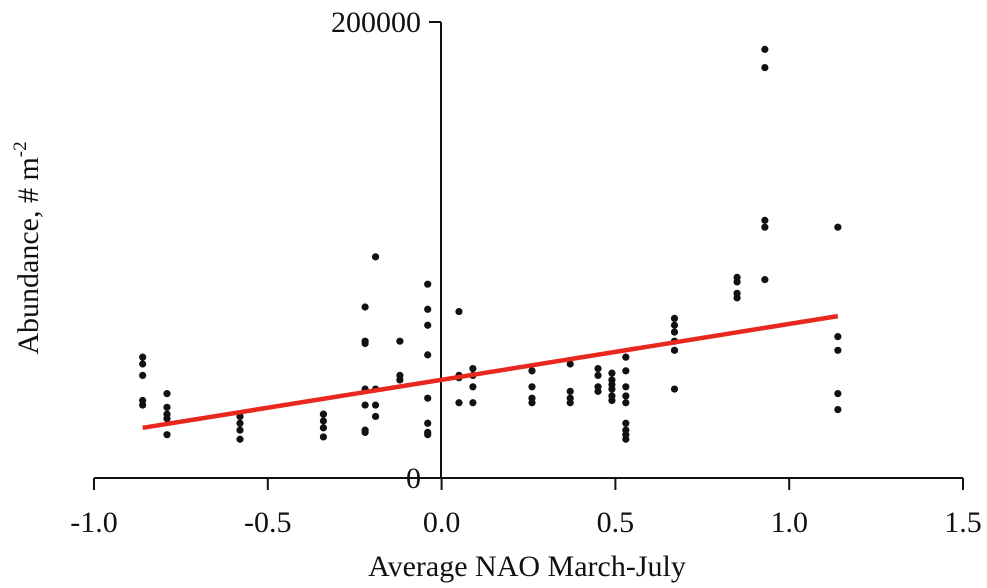  Describe the element at coordinates (527, 566) in the screenshot. I see `x-axis-title: Average NAO March-July` at that location.